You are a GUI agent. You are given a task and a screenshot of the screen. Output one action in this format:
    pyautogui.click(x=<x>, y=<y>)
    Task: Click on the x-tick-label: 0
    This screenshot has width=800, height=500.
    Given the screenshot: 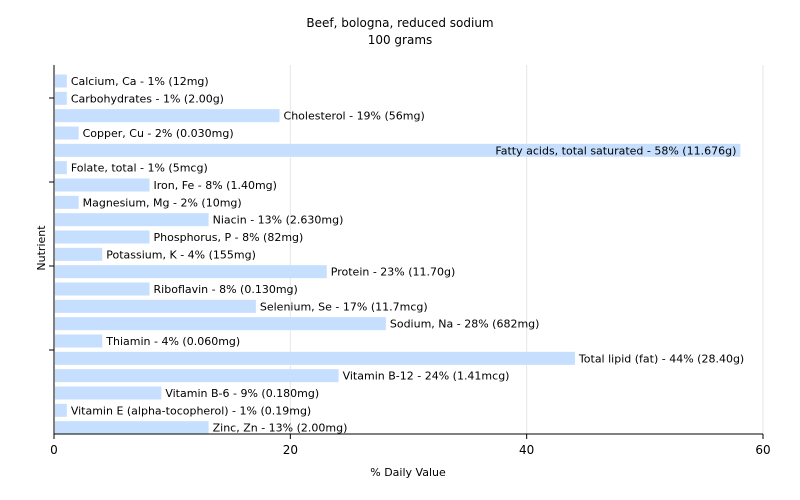 What is the action you would take?
    pyautogui.click(x=54, y=450)
    